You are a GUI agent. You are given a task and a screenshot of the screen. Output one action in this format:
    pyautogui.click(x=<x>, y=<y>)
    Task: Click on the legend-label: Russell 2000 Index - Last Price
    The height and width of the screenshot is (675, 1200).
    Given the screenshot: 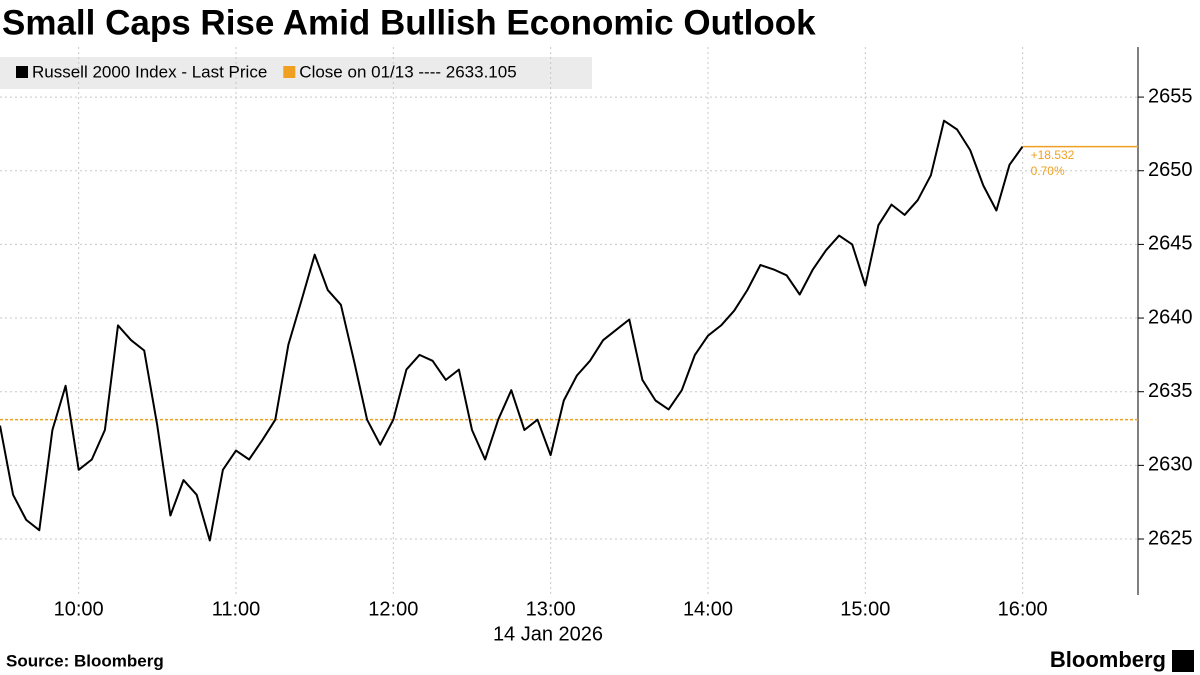 What is the action you would take?
    pyautogui.click(x=149, y=71)
    